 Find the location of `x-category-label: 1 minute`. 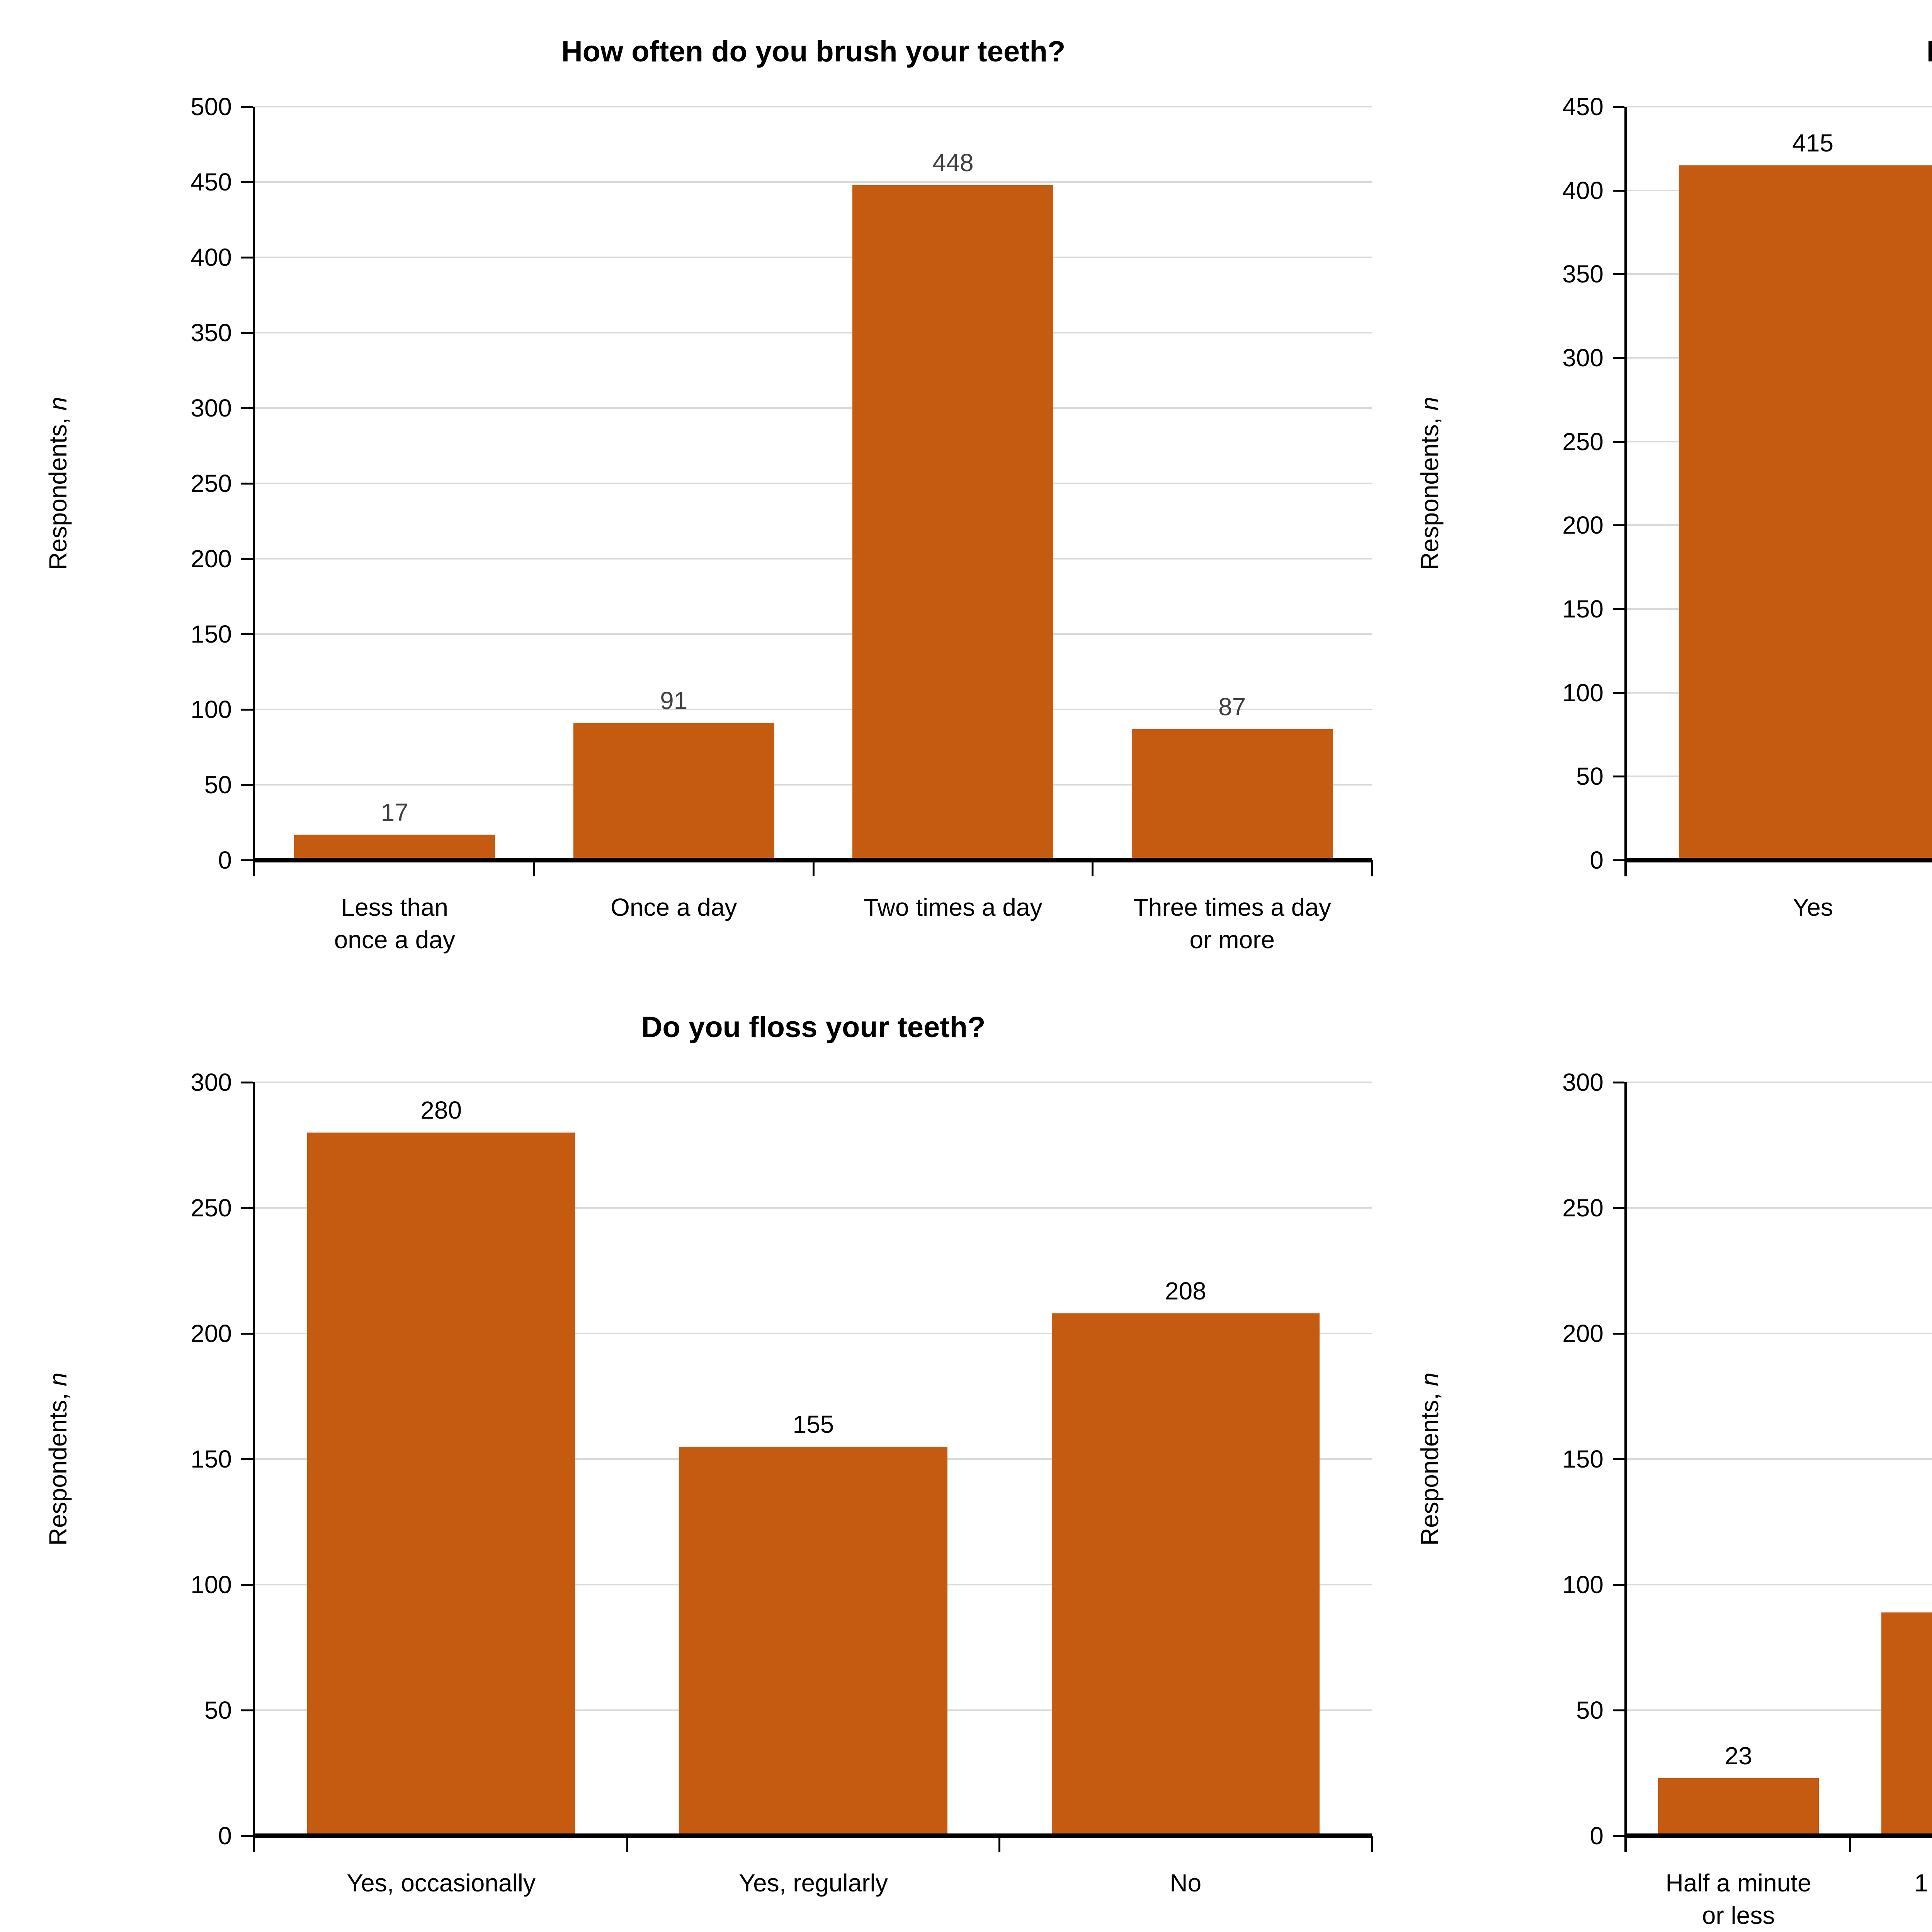

x-category-label: 1 minute is located at coordinates (1921, 1883).